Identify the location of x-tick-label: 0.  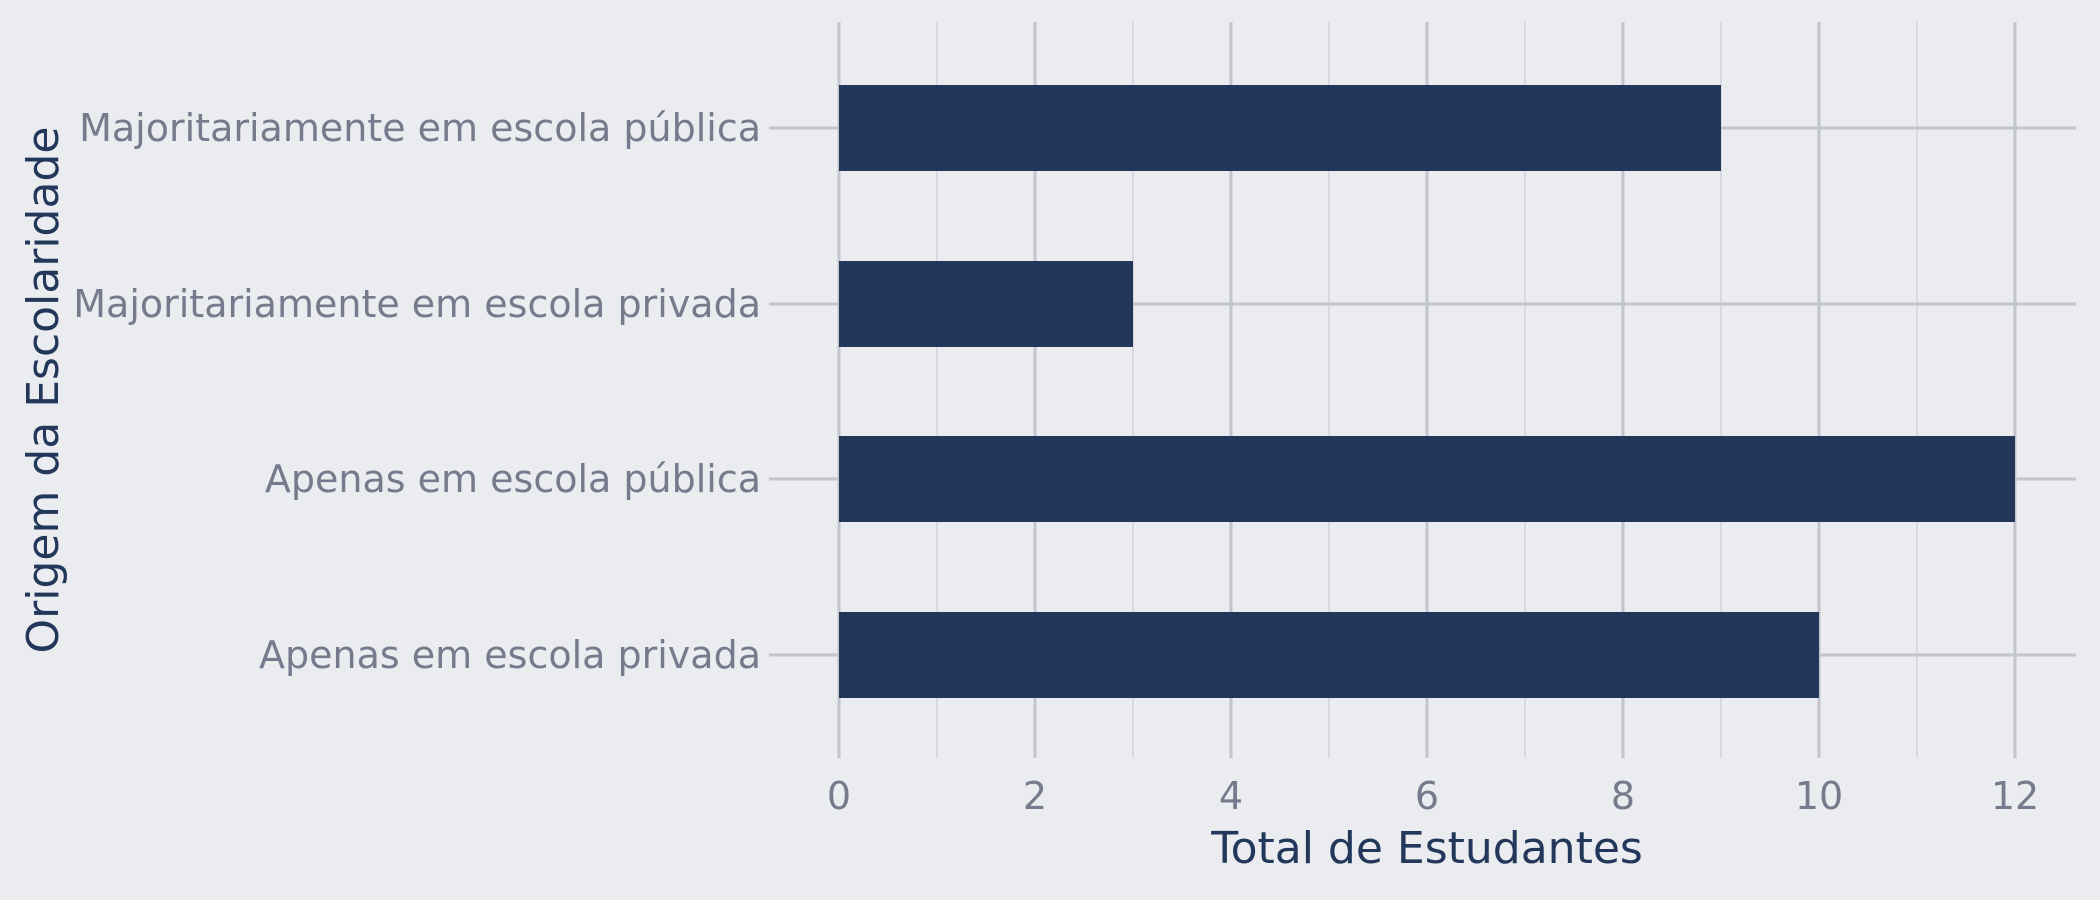
(839, 796).